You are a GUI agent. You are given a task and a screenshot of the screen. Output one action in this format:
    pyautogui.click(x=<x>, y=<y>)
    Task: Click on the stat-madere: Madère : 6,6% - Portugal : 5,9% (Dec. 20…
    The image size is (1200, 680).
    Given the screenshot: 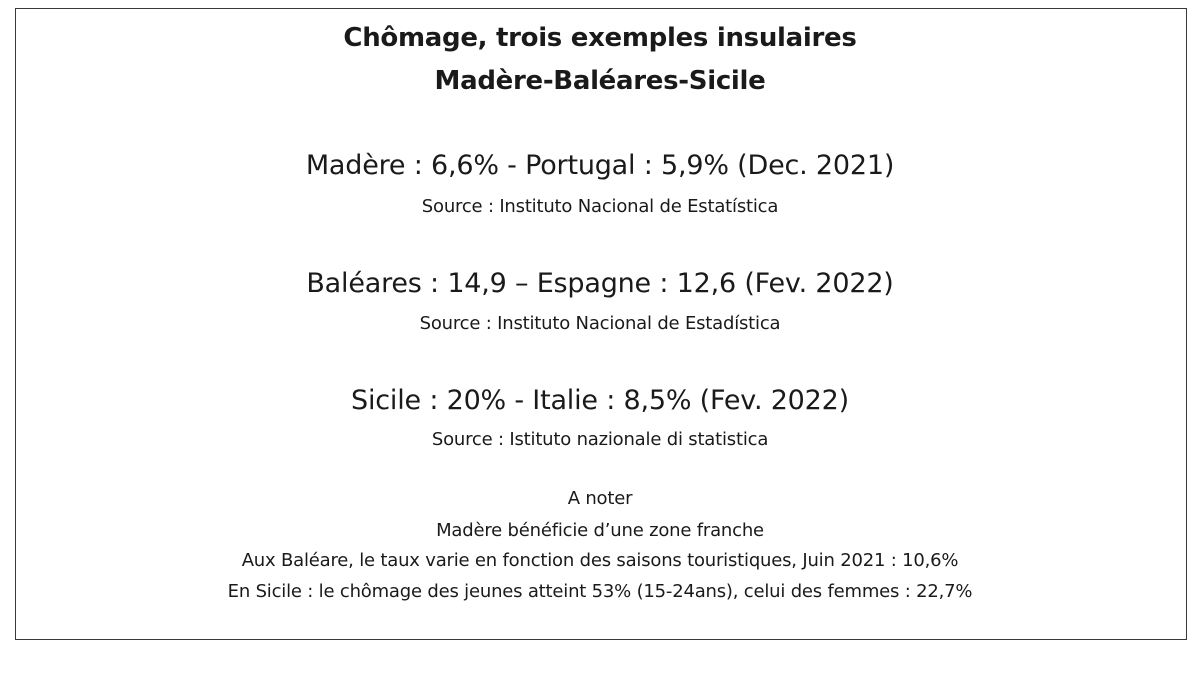 What is the action you would take?
    pyautogui.click(x=600, y=165)
    